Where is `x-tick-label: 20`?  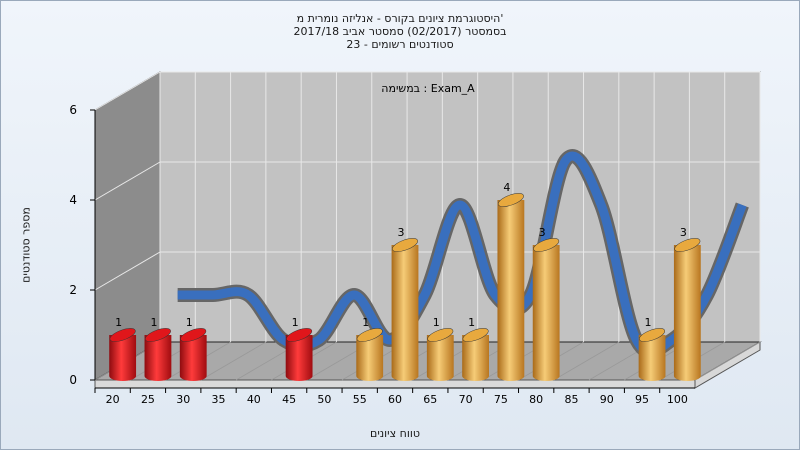 x-tick-label: 20 is located at coordinates (113, 399).